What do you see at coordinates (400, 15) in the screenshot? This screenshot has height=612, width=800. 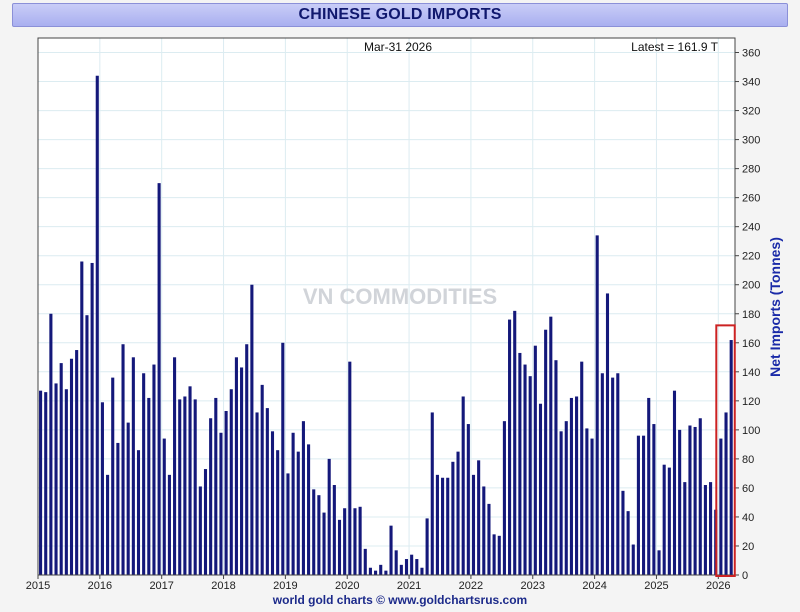 I see `title-bar: CHINESE GOLD IMPORTS` at bounding box center [400, 15].